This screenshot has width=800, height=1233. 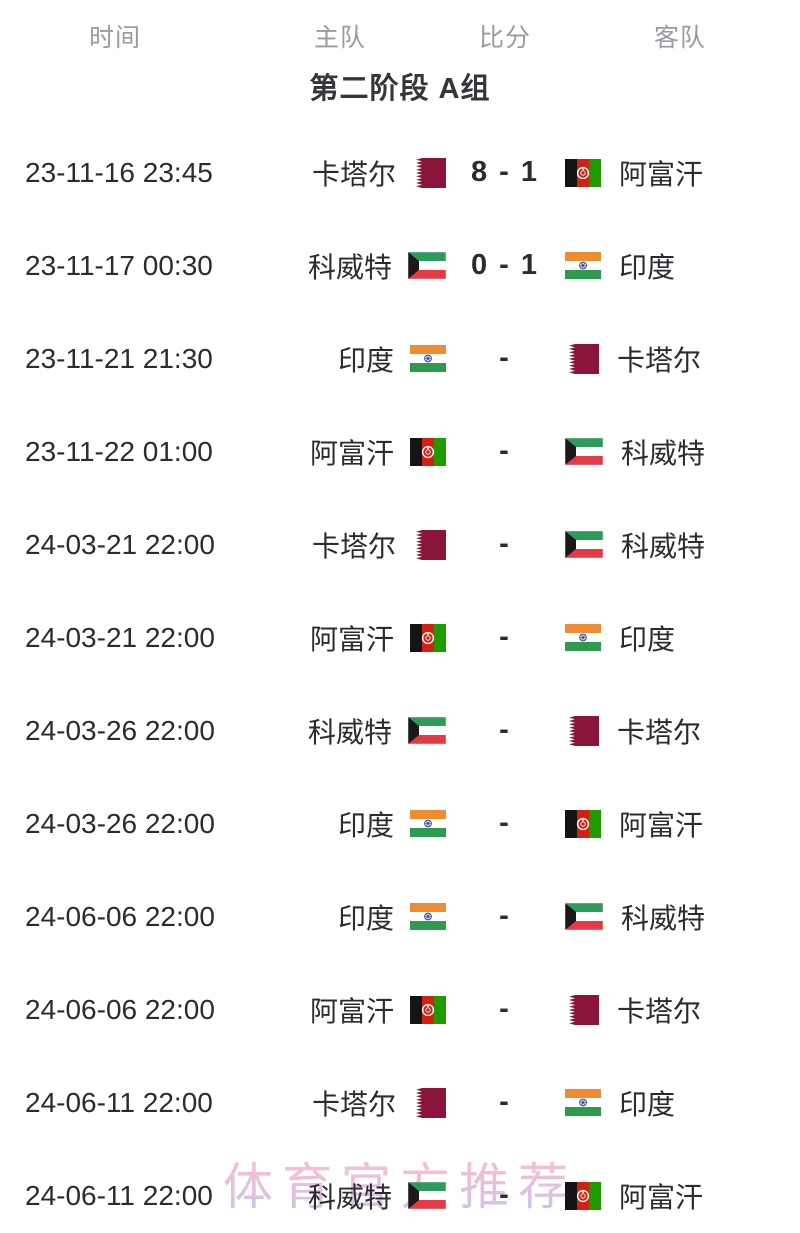 What do you see at coordinates (340, 1103) in the screenshot?
I see `home-team-cell: 卡塔尔` at bounding box center [340, 1103].